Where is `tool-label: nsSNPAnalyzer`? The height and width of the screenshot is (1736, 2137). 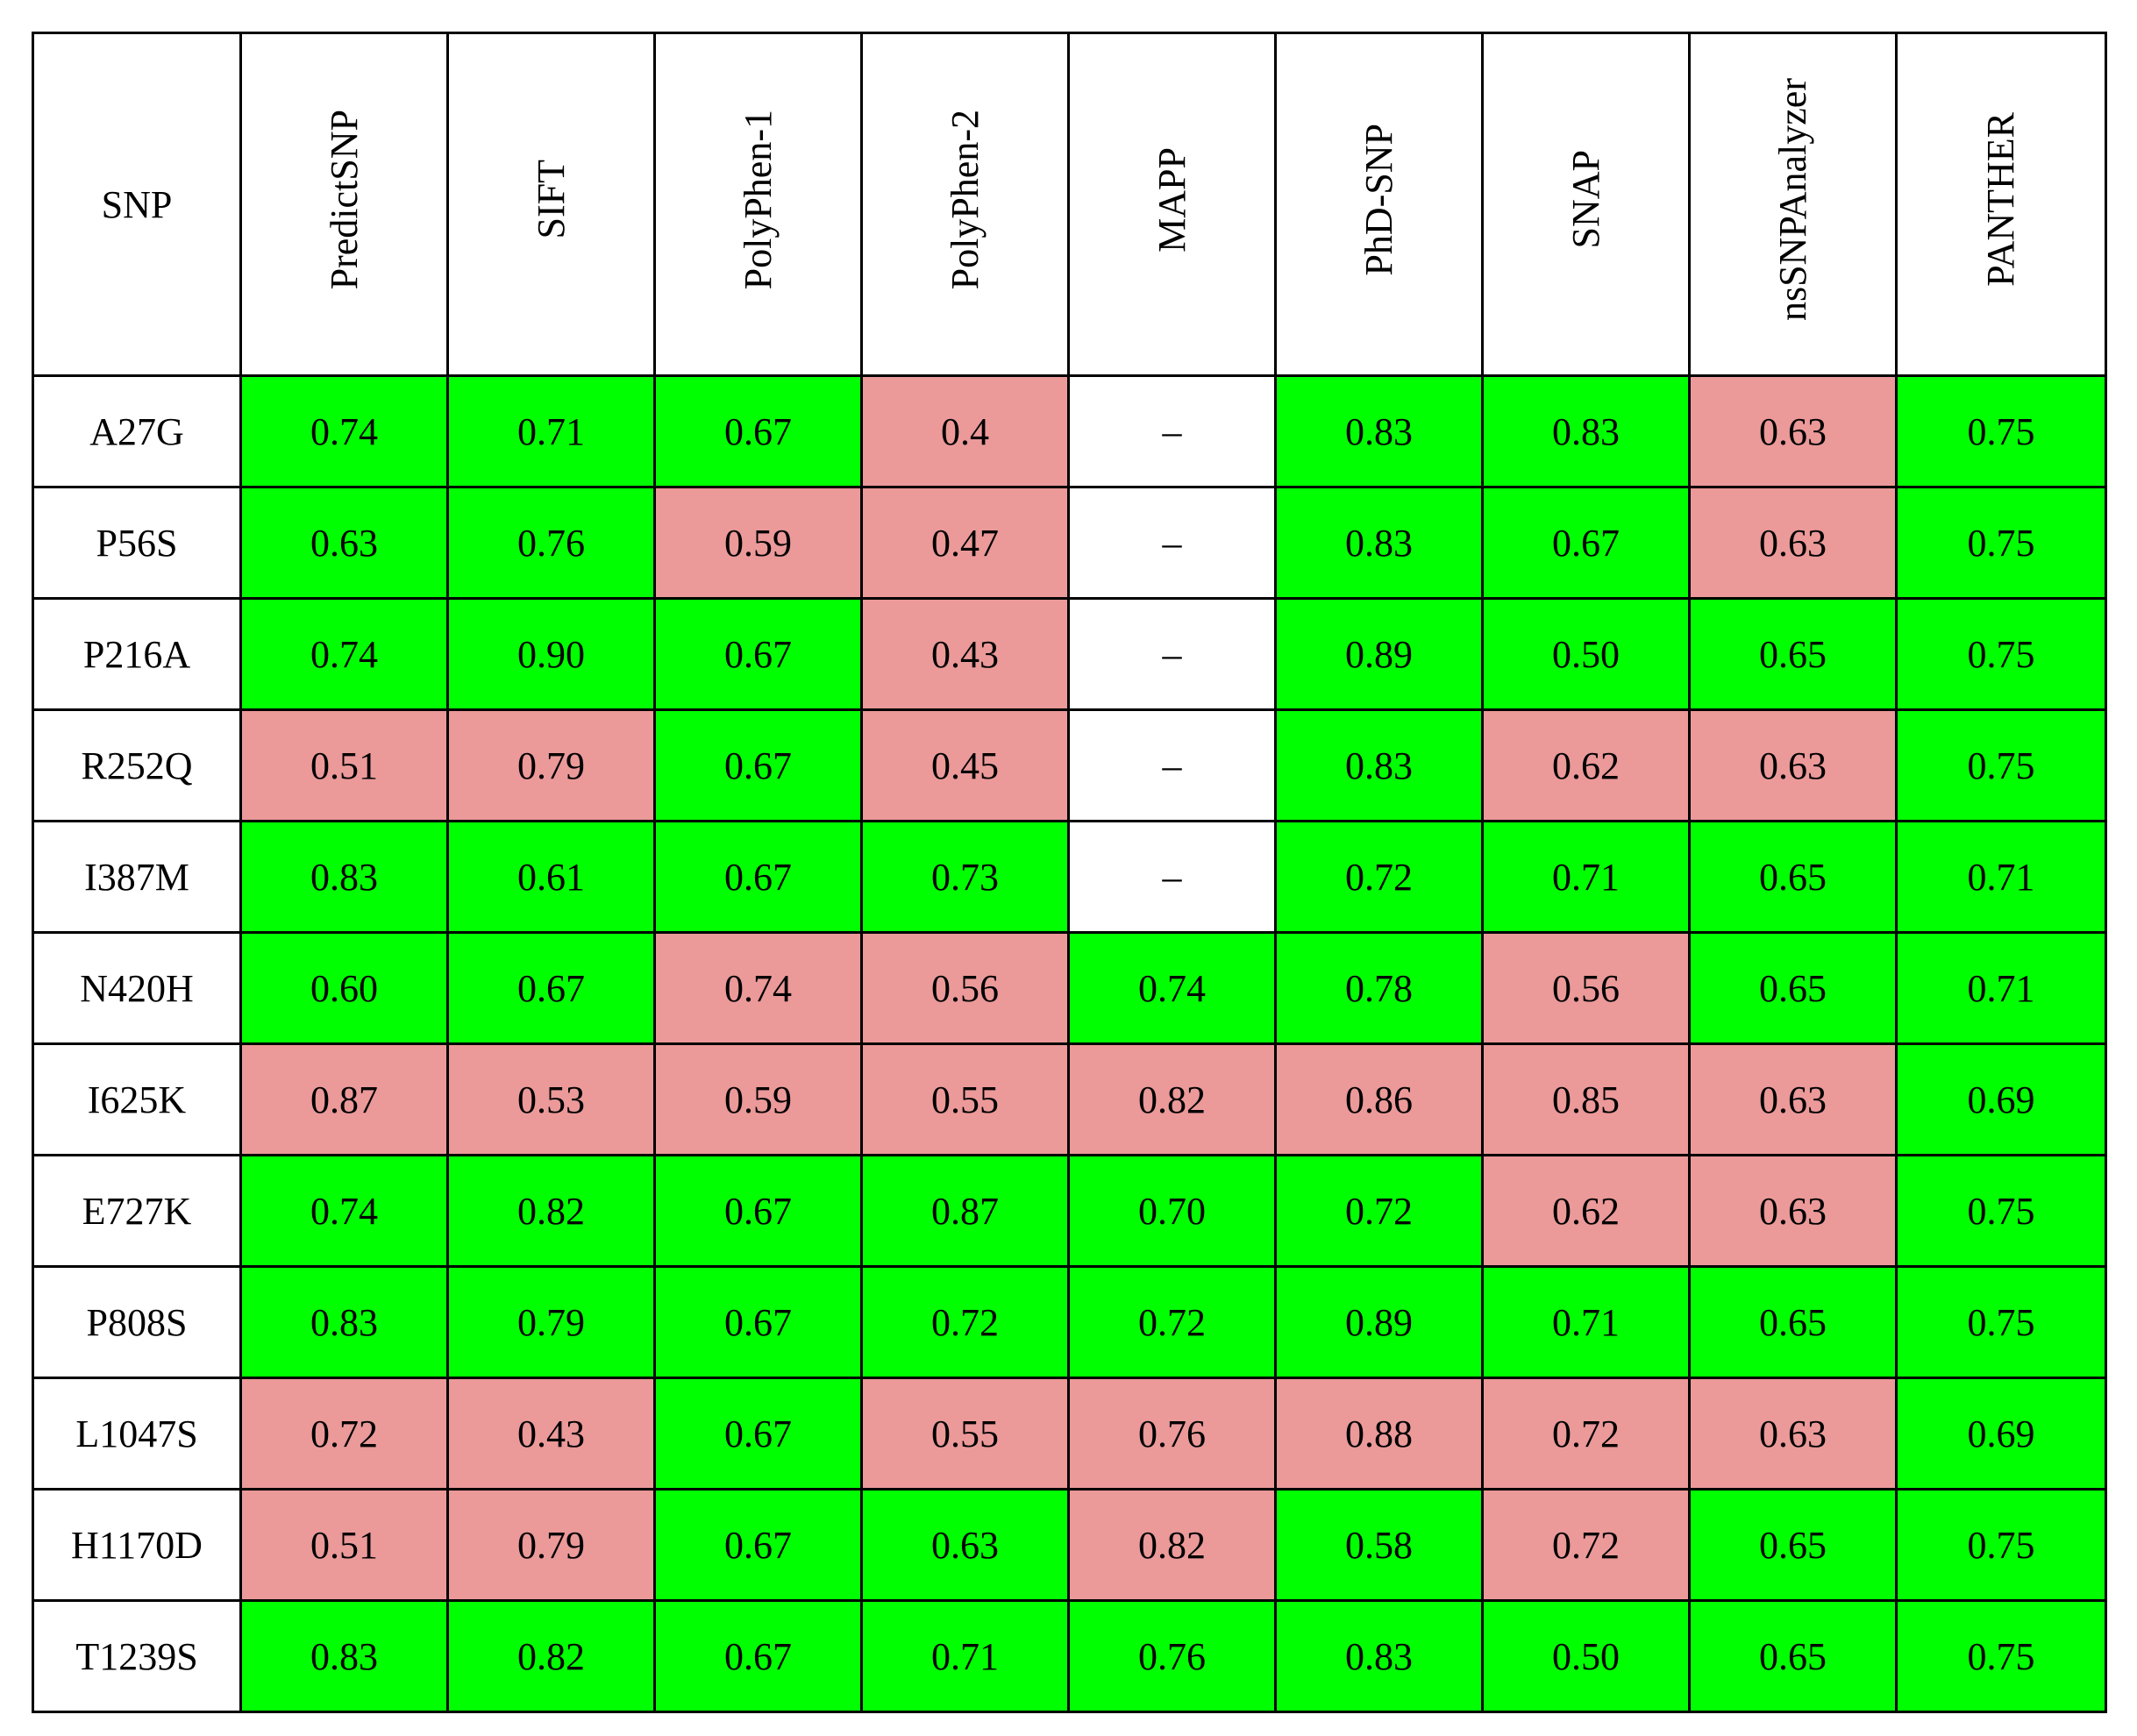 tool-label: nsSNPAnalyzer is located at coordinates (1792, 199).